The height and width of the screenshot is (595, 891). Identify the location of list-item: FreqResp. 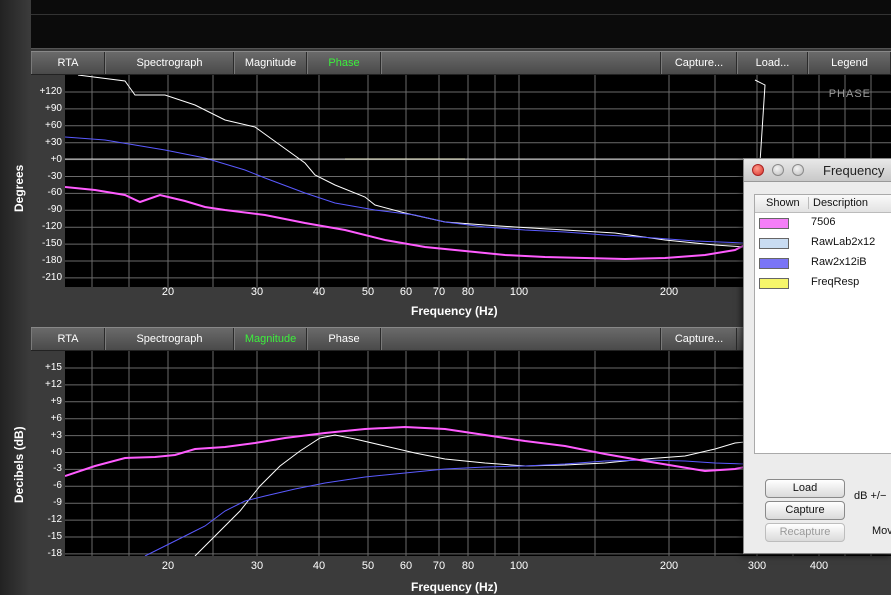
(823, 283).